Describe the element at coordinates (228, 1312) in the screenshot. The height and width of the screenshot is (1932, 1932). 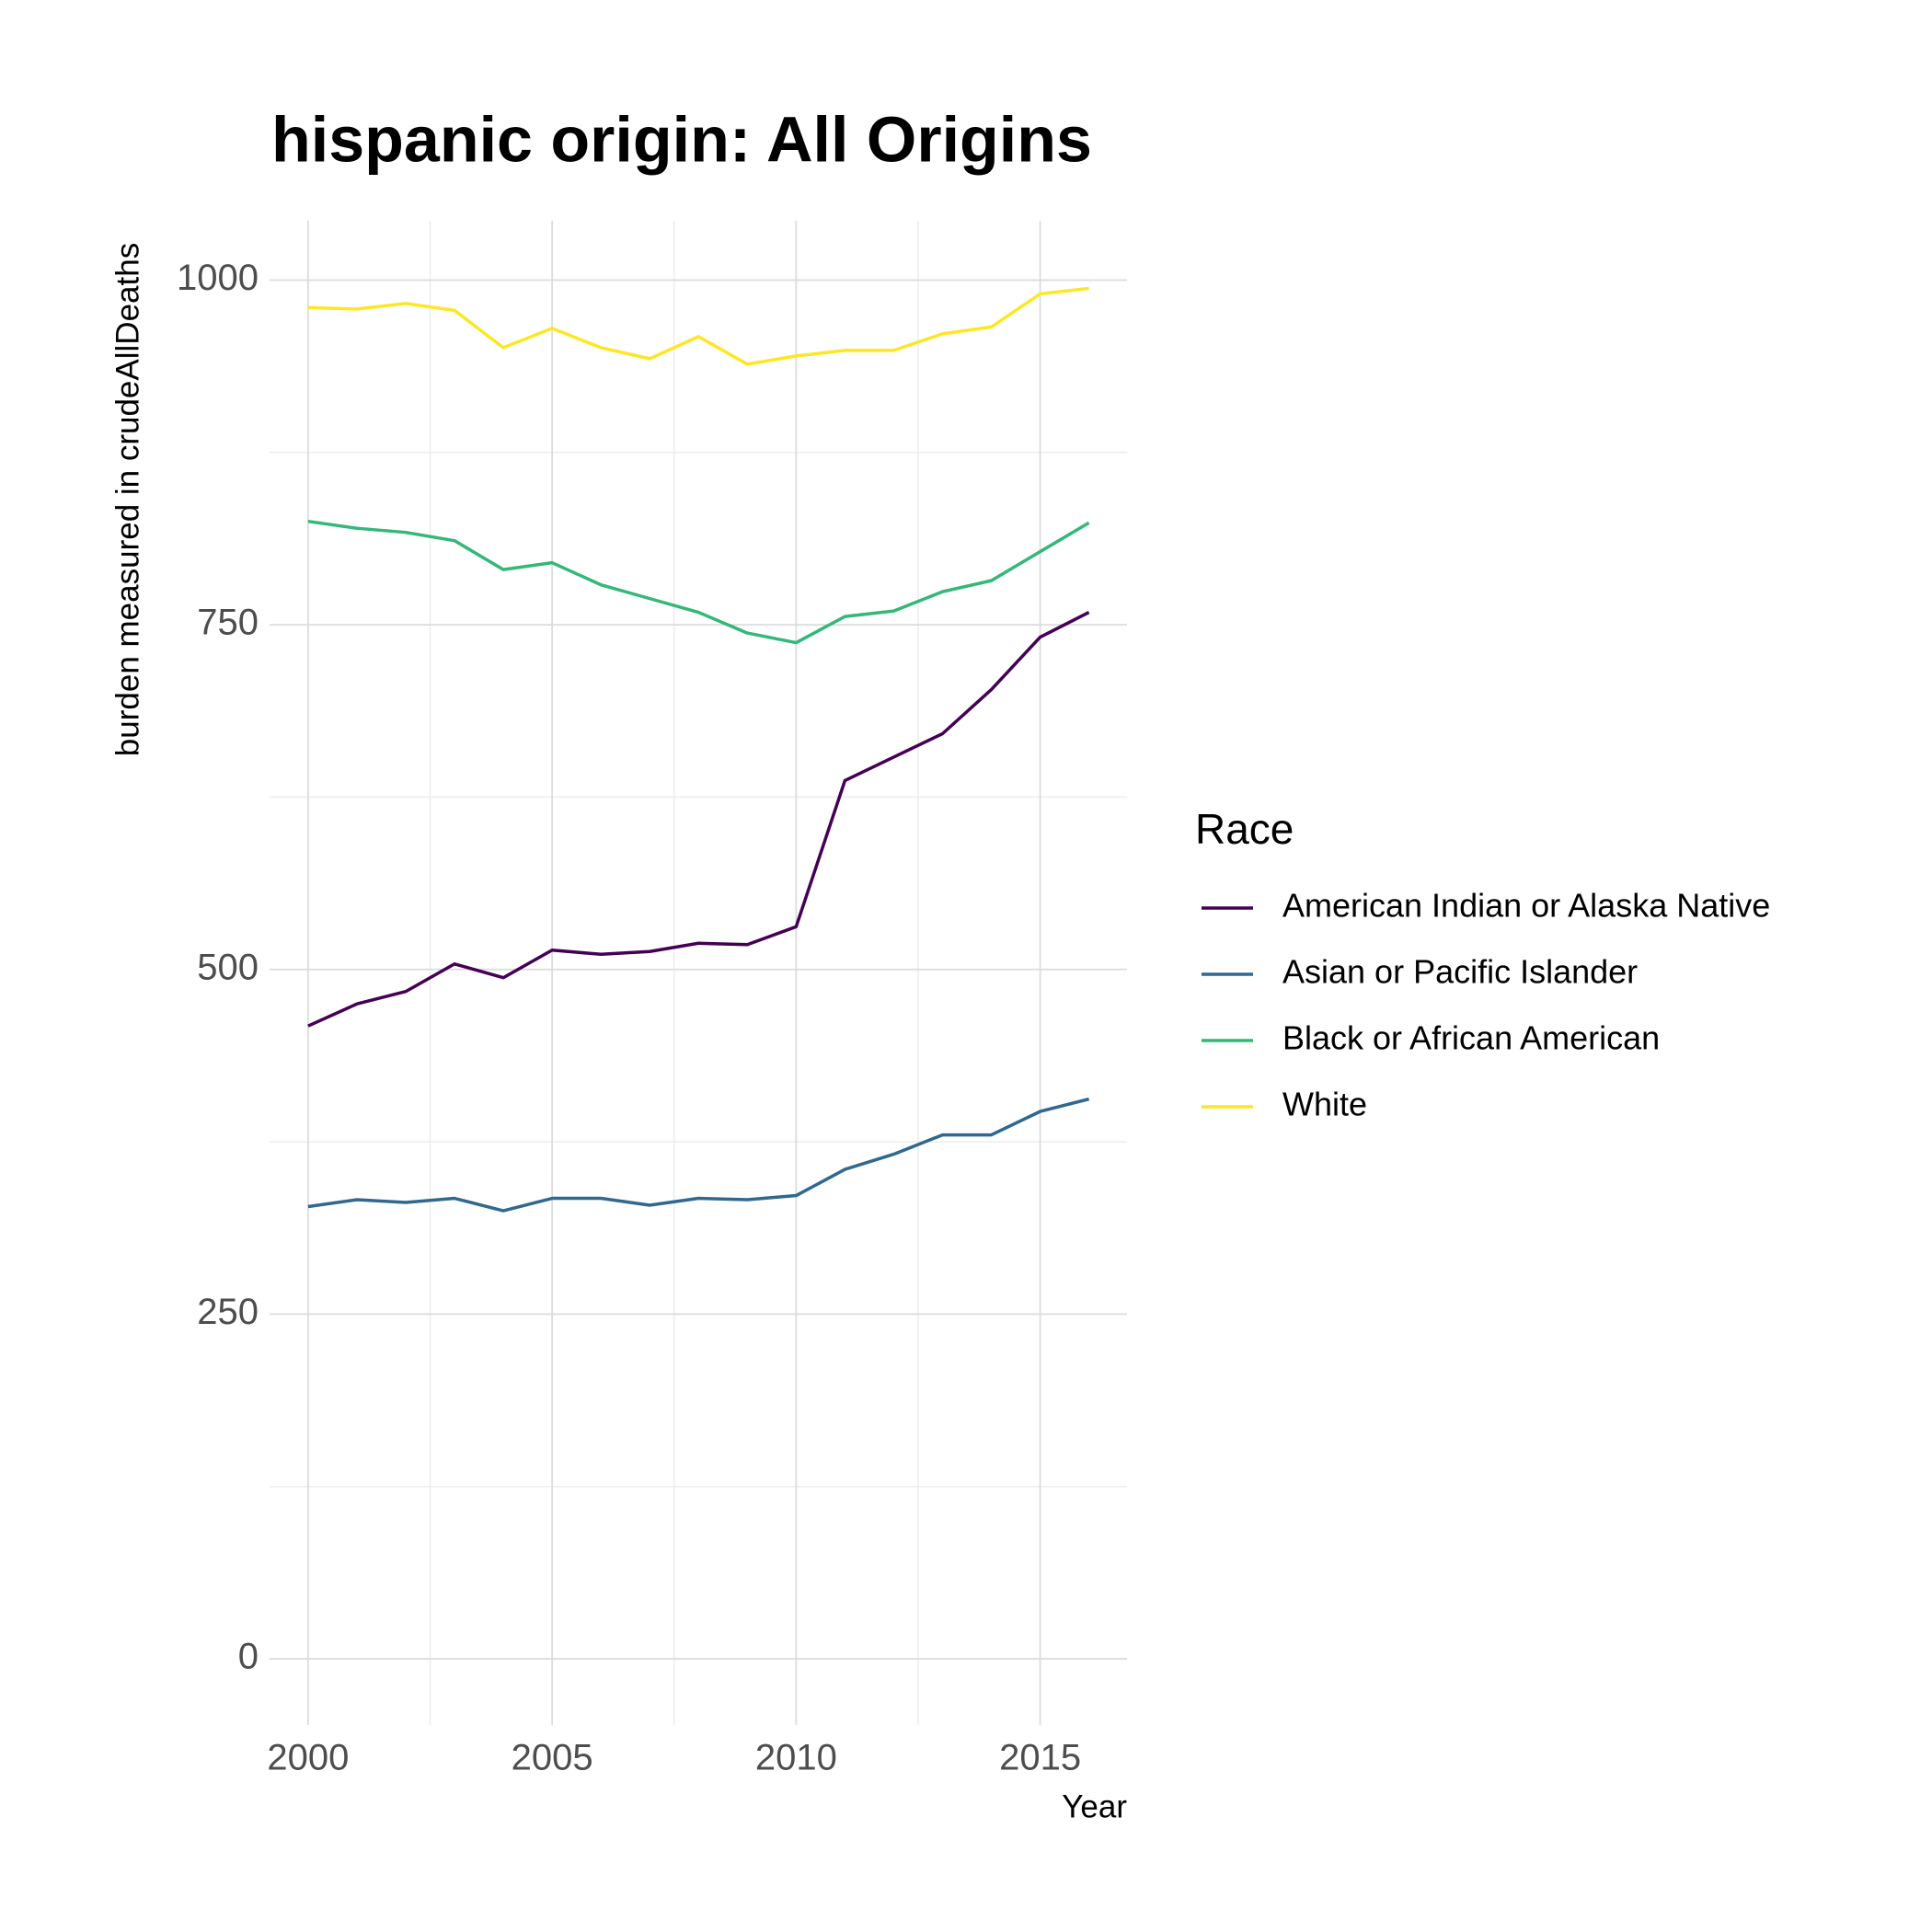
I see `y-tick-label: 250` at that location.